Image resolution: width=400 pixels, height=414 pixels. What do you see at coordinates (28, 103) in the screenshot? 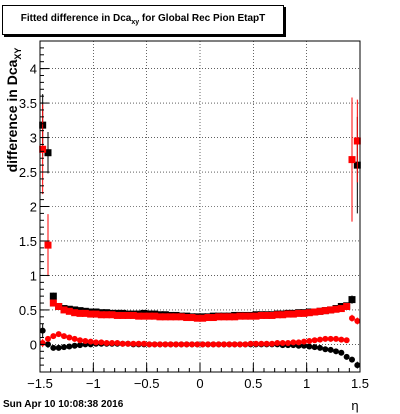
I see `y-tick-label: 3.5` at bounding box center [28, 103].